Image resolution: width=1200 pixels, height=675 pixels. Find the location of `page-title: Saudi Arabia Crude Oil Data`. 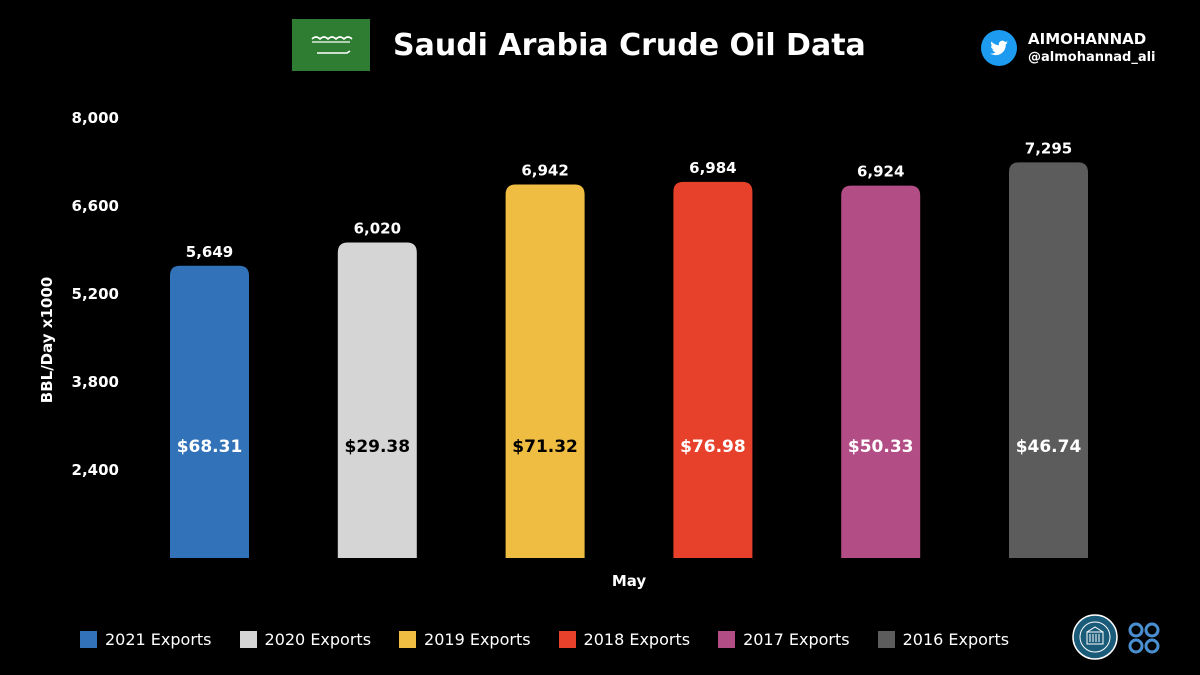

page-title: Saudi Arabia Crude Oil Data is located at coordinates (629, 45).